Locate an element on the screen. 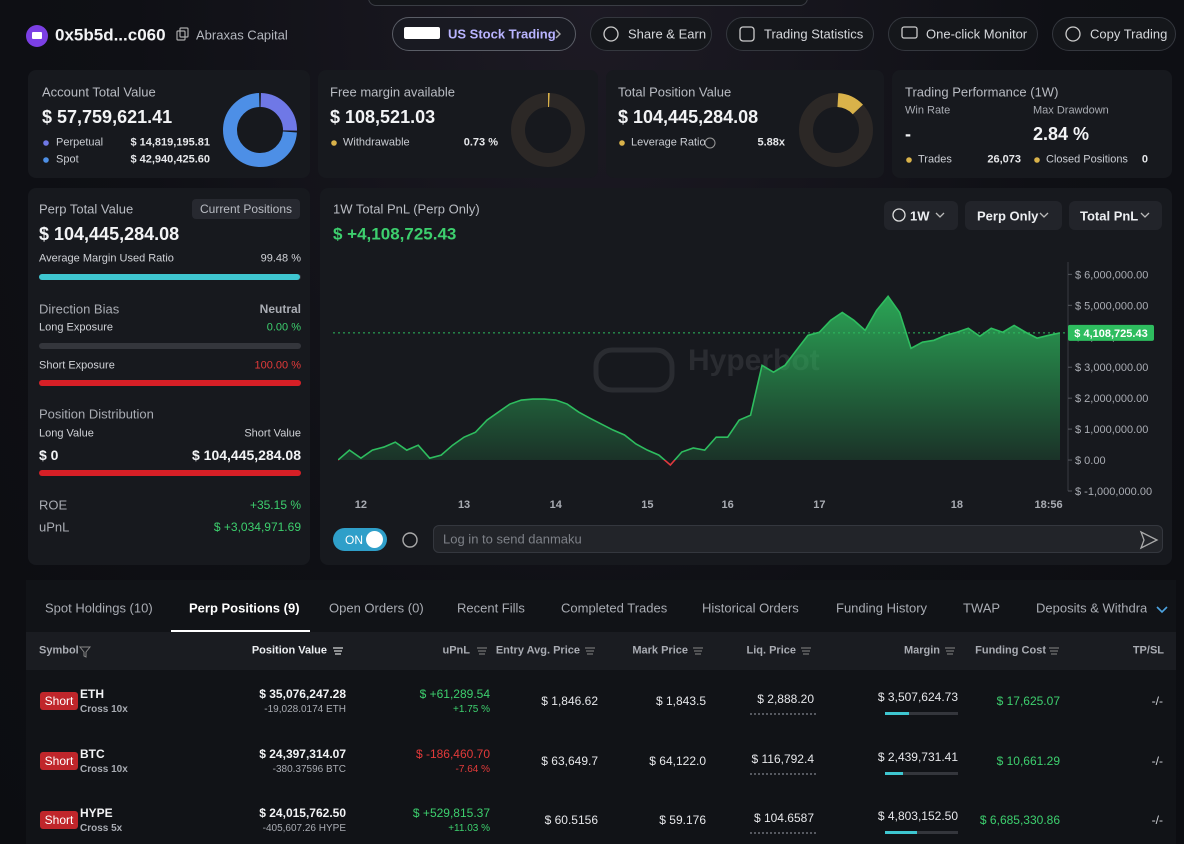 The image size is (1184, 844). current-positions-button is located at coordinates (246, 209).